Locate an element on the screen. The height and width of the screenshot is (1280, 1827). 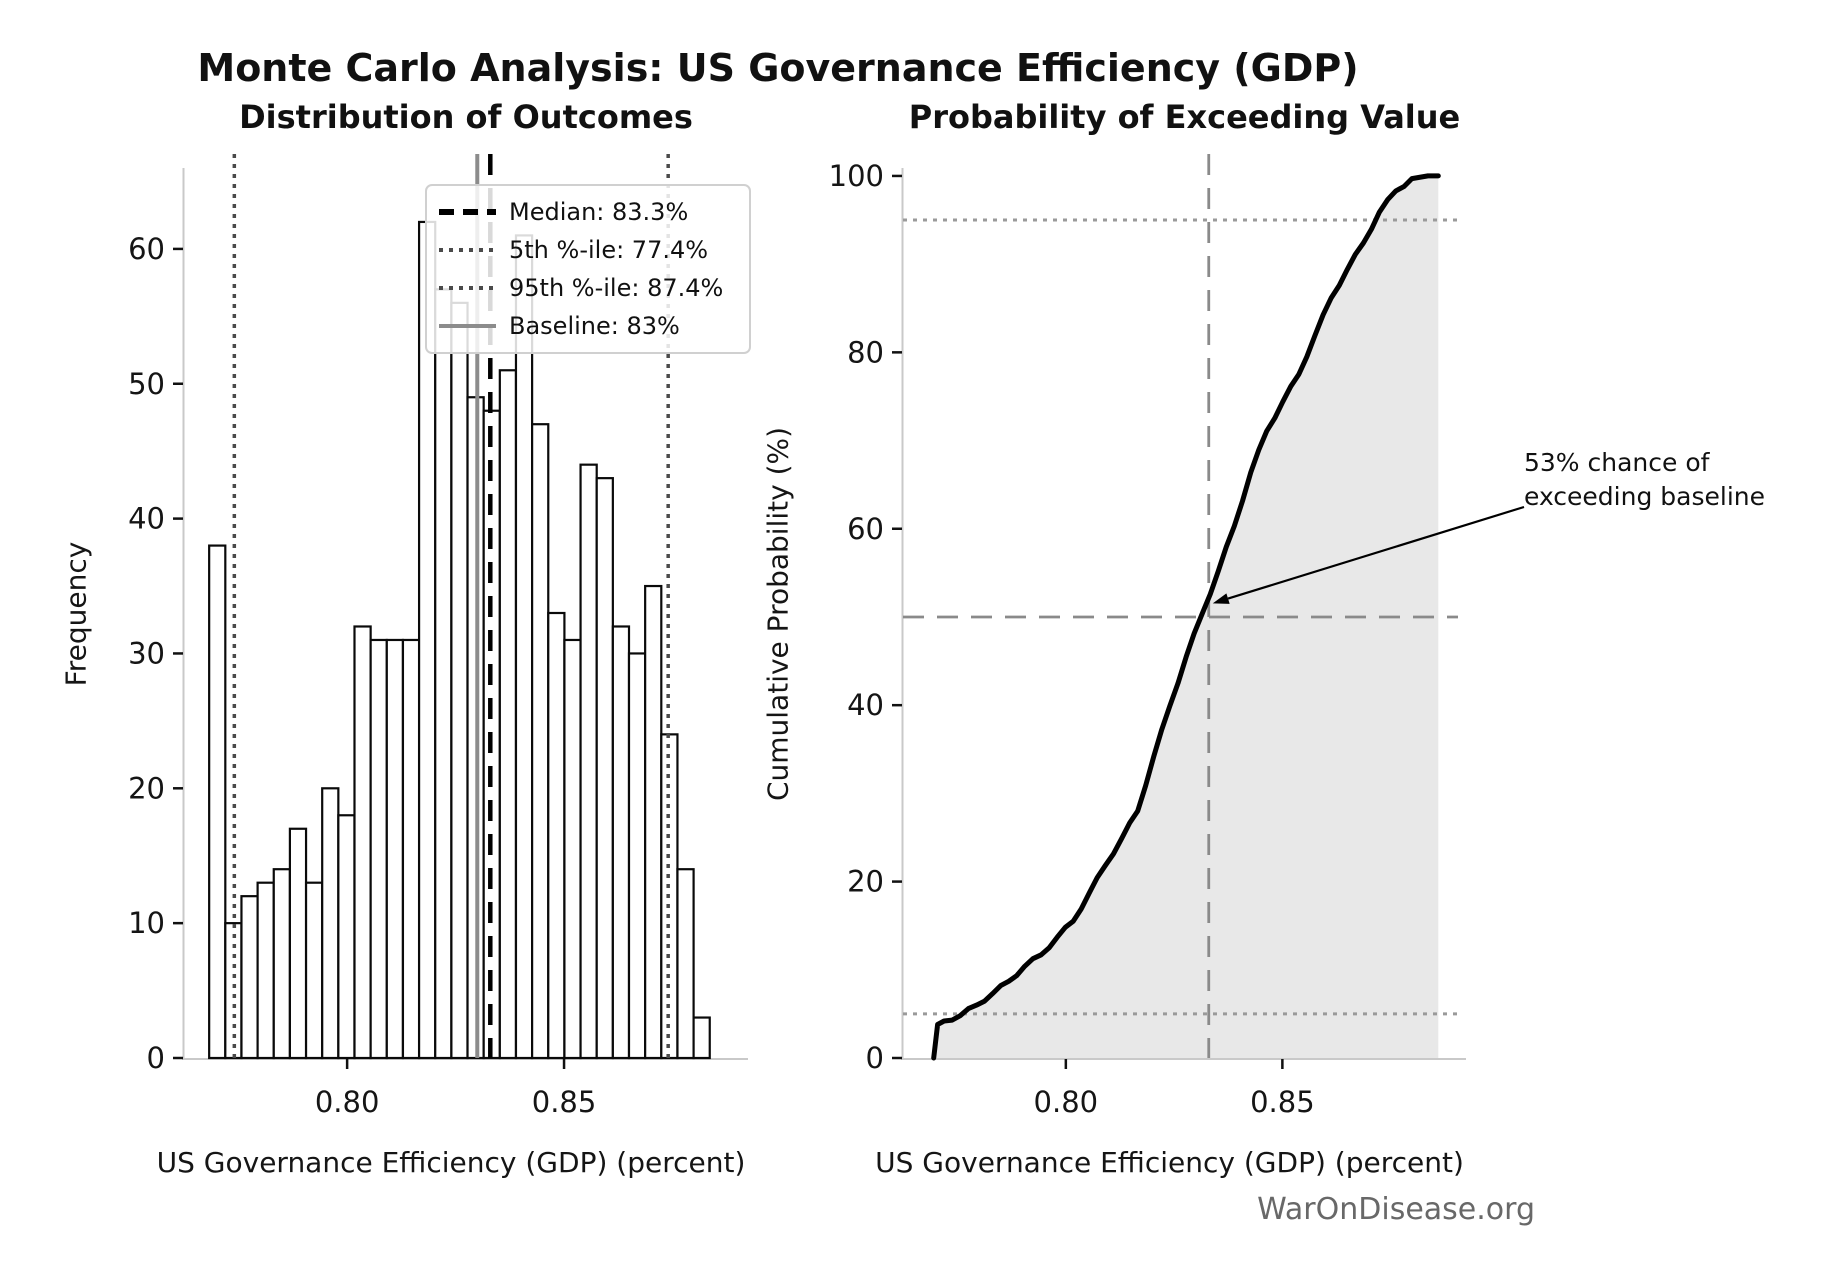
annotation-line-1: 53% chance of is located at coordinates (1617, 462).